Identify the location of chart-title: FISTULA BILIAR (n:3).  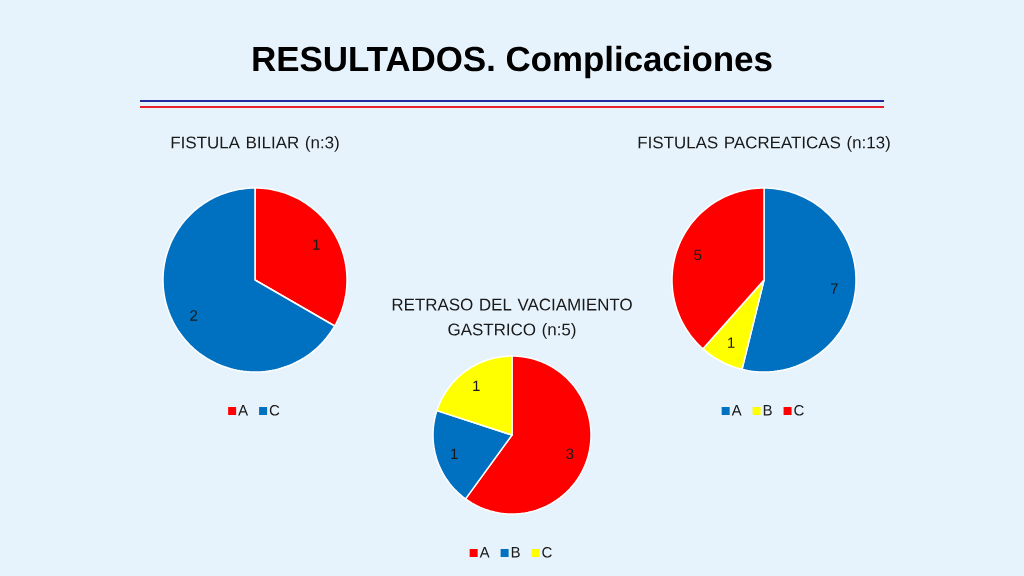
(255, 144).